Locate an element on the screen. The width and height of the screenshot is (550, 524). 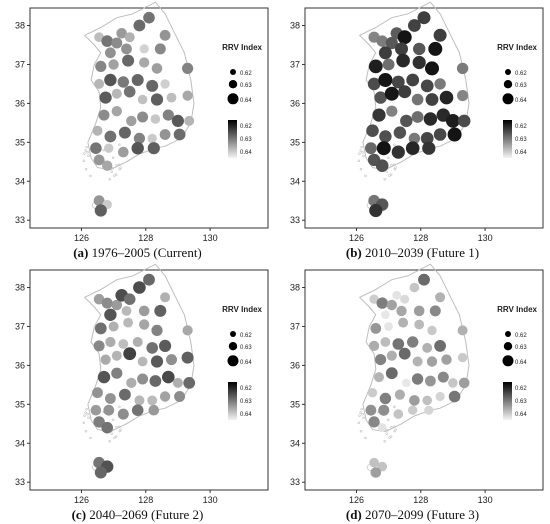
legend-size-label-d: 0.62 is located at coordinates (521, 336).